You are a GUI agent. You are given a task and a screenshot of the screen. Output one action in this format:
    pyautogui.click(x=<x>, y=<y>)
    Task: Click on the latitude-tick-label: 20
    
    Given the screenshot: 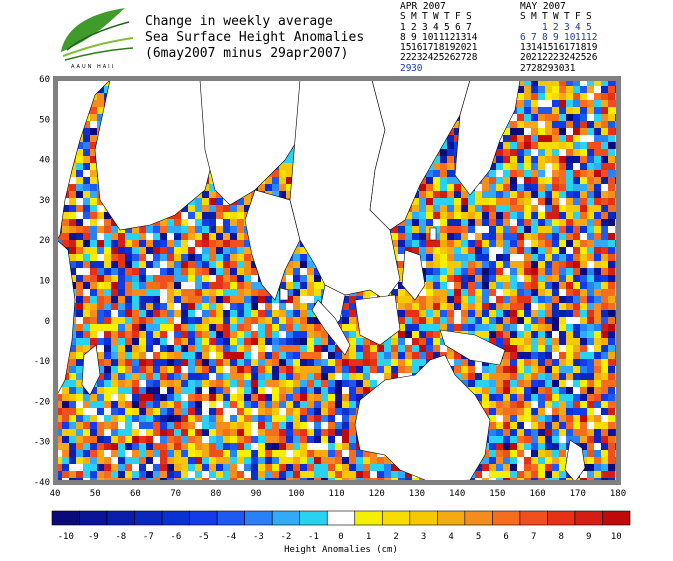 What is the action you would take?
    pyautogui.click(x=44, y=241)
    